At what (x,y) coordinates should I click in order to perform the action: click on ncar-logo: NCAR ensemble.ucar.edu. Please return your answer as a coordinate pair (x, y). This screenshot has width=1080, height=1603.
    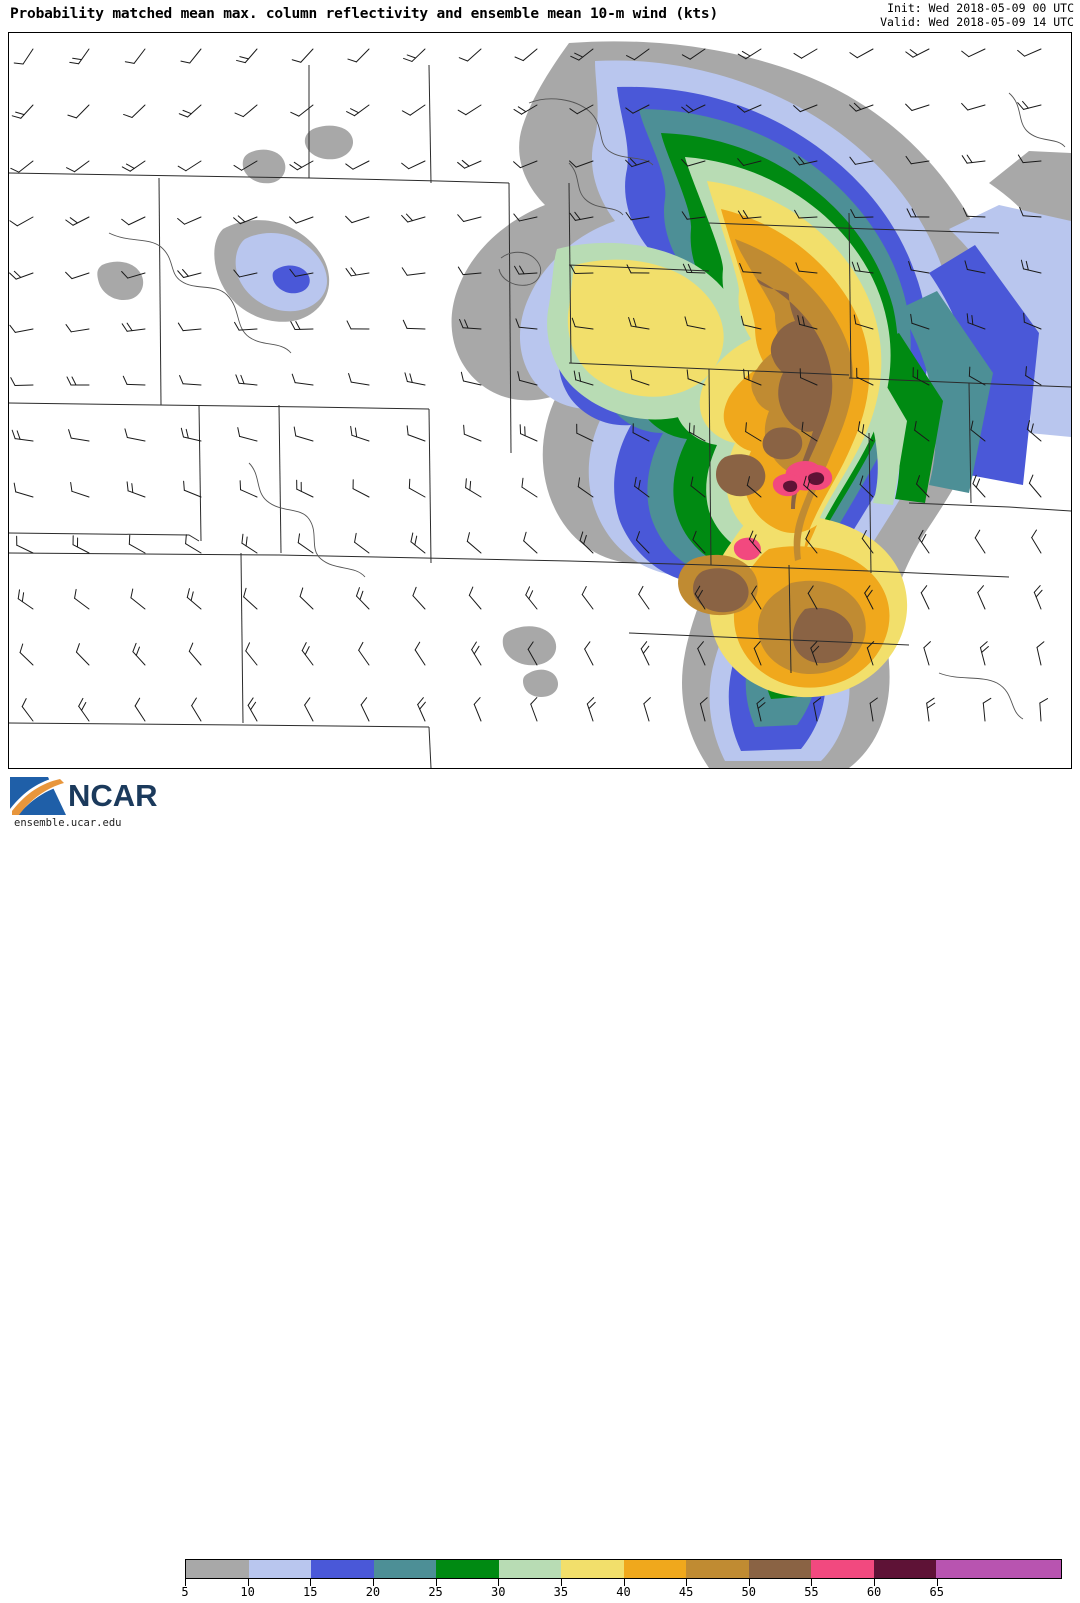
    Looking at the image, I should click on (90, 803).